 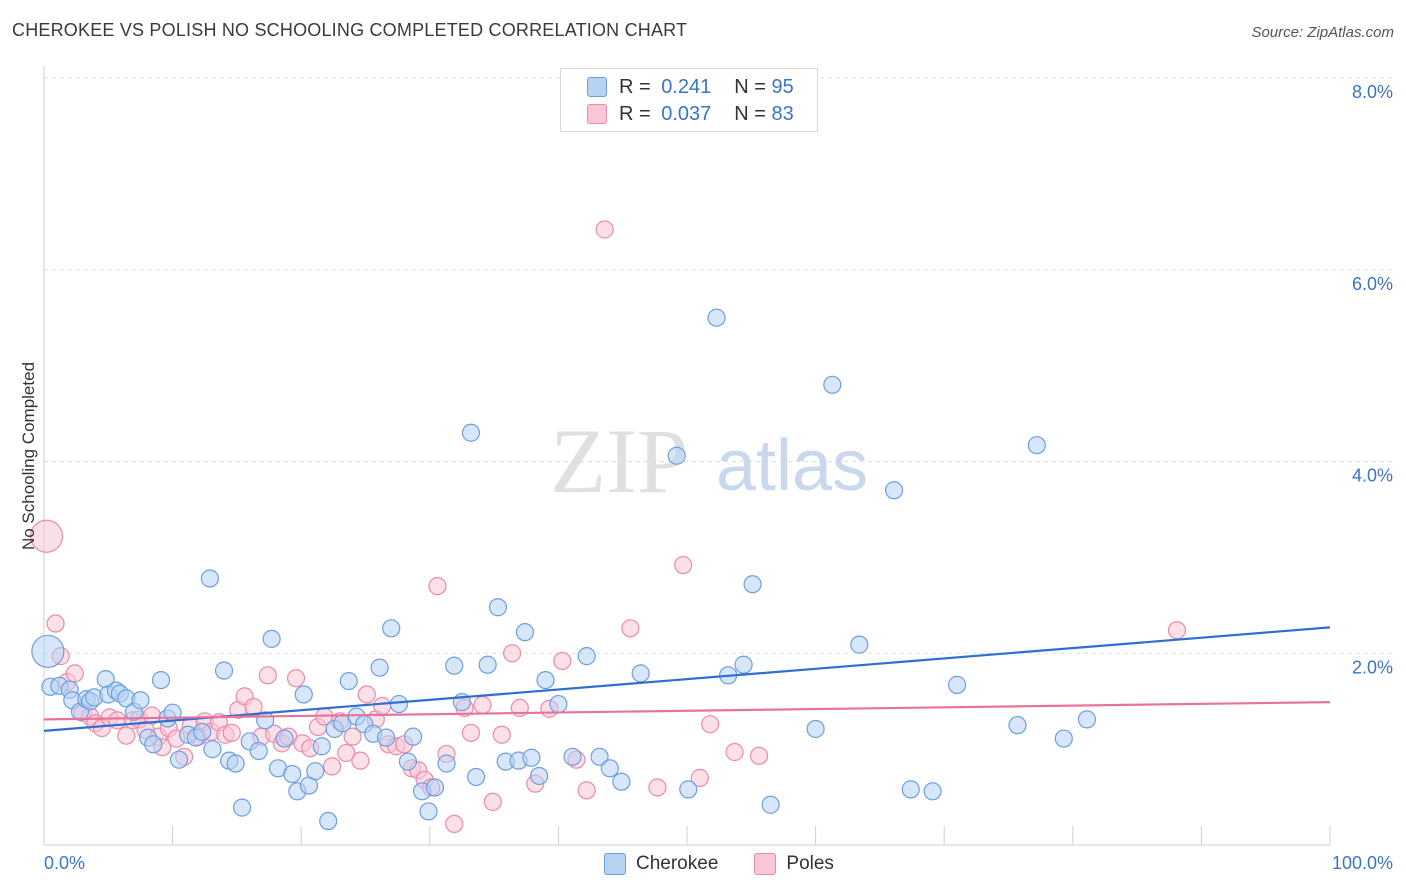 I want to click on y-tick-label: 2.0%, so click(x=1372, y=667).